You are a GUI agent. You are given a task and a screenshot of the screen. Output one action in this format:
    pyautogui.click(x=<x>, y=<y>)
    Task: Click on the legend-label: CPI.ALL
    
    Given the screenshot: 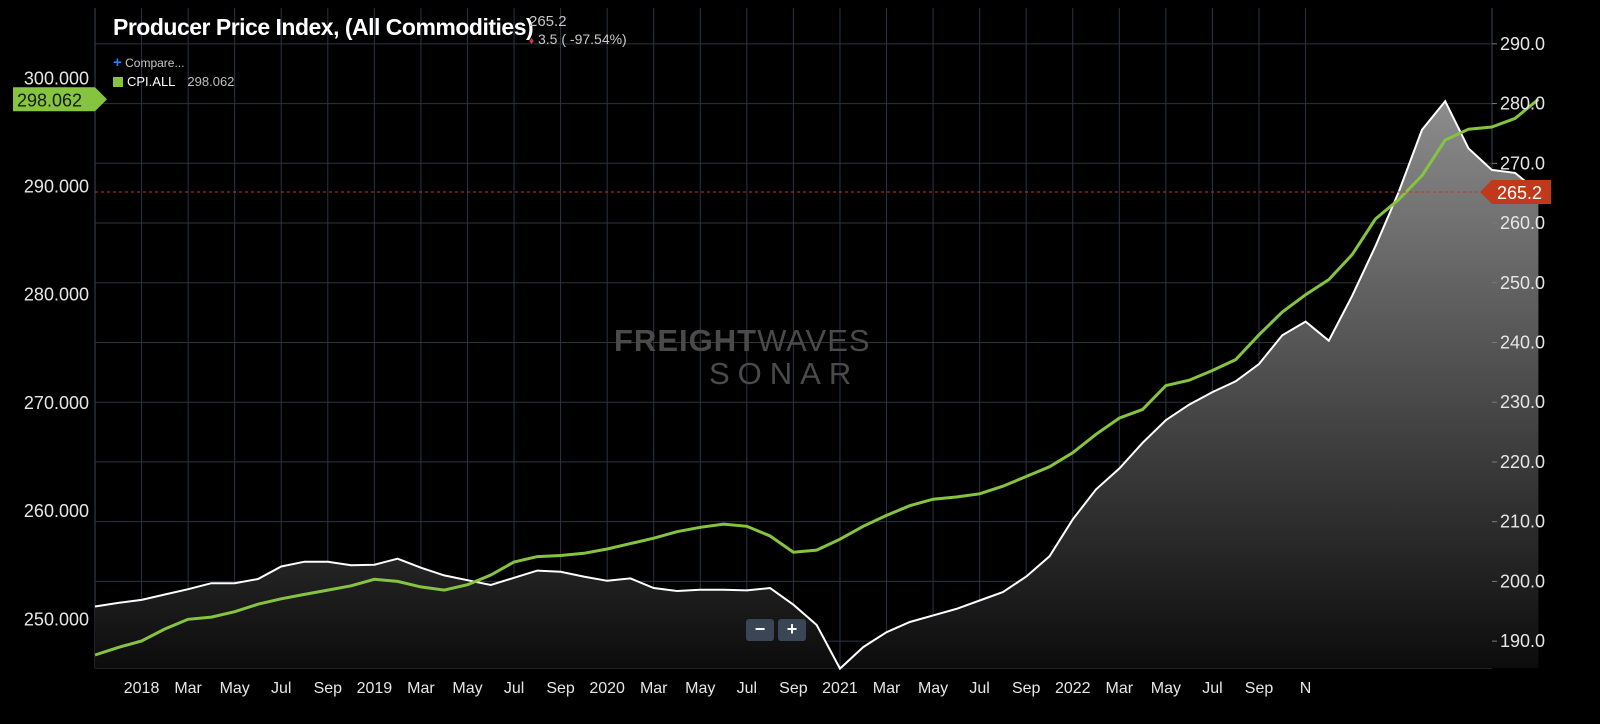 What is the action you would take?
    pyautogui.click(x=151, y=81)
    